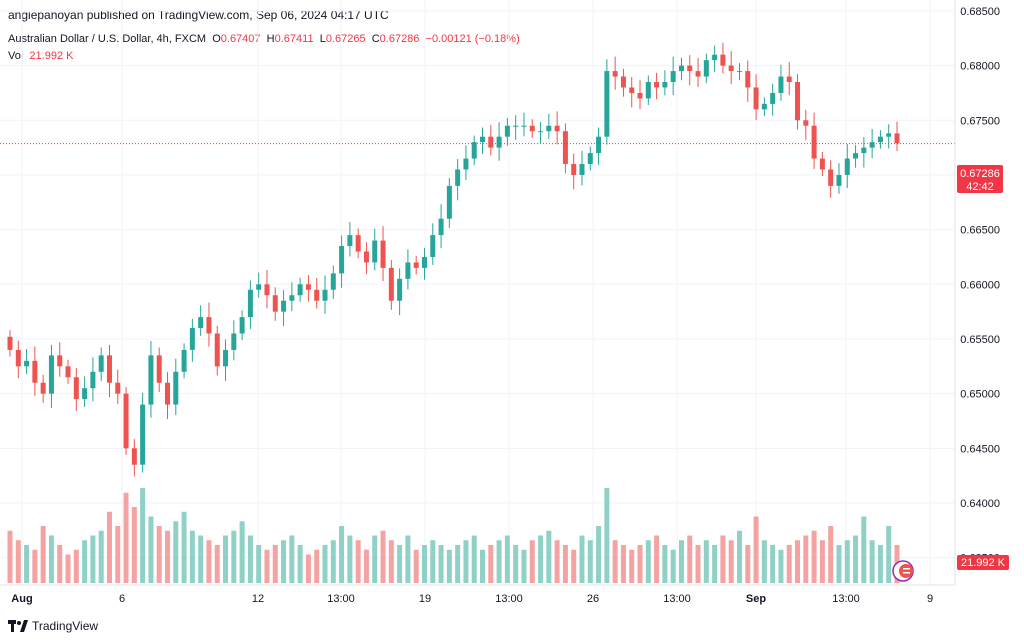  What do you see at coordinates (21, 599) in the screenshot?
I see `x-tick-label: Aug` at bounding box center [21, 599].